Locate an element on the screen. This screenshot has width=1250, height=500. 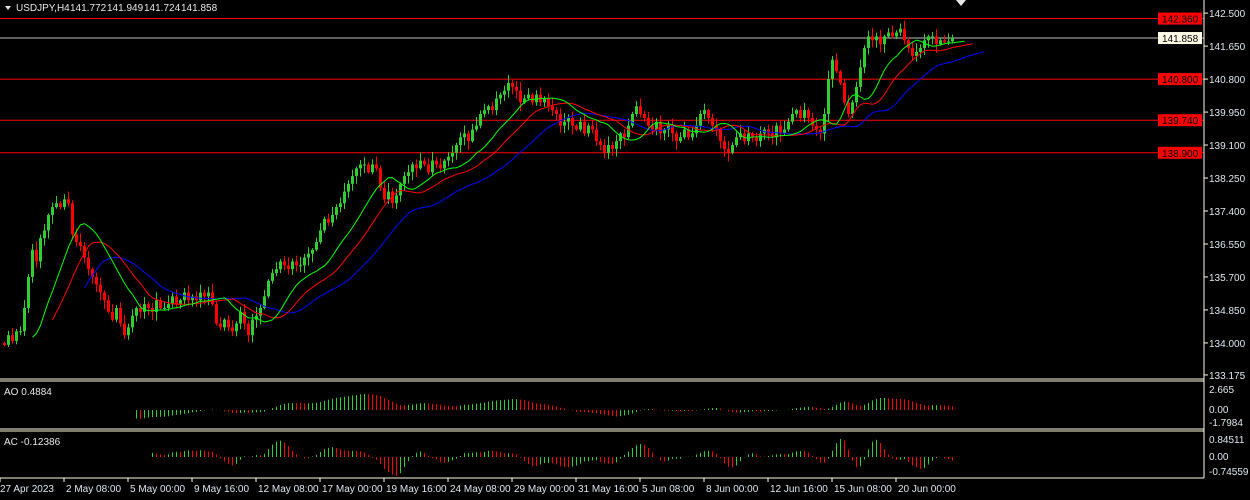
time-tick-label: 8 Jun 00:00 is located at coordinates (732, 489).